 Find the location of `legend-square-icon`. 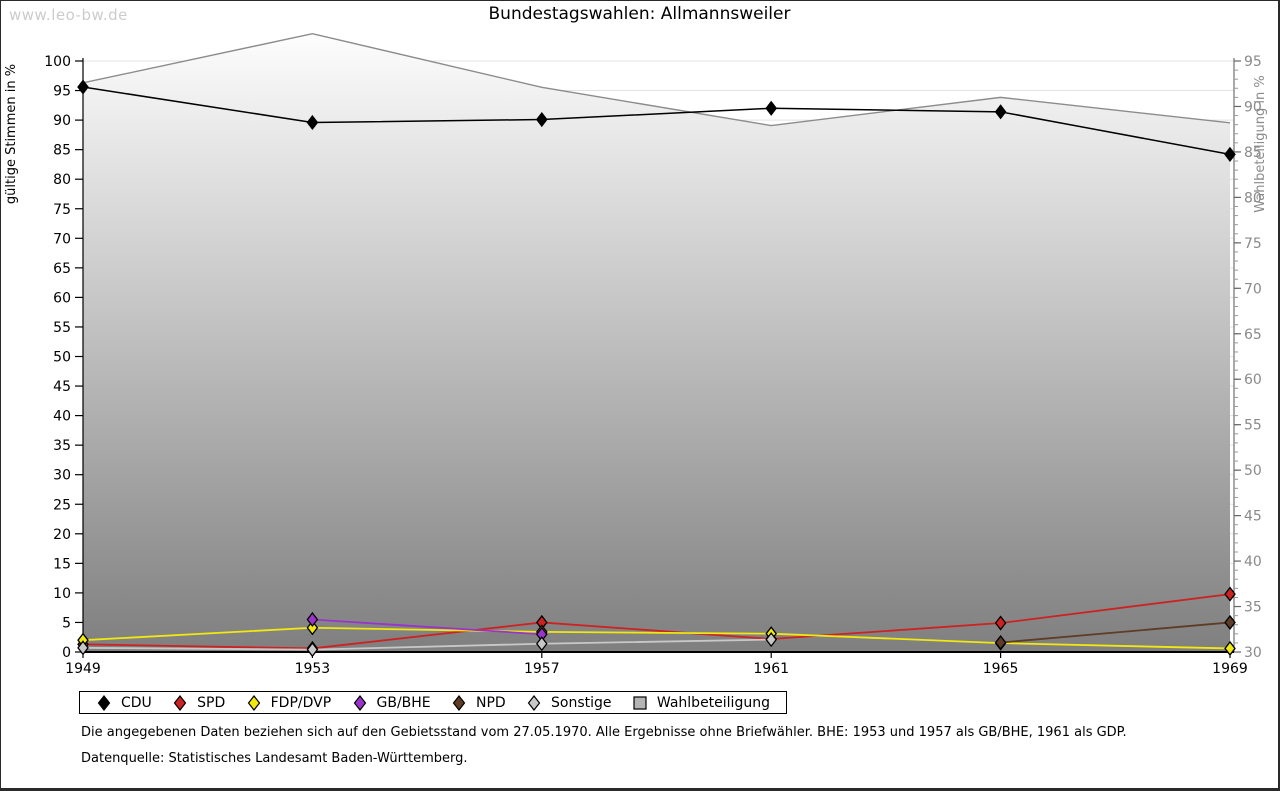

legend-square-icon is located at coordinates (640, 702).